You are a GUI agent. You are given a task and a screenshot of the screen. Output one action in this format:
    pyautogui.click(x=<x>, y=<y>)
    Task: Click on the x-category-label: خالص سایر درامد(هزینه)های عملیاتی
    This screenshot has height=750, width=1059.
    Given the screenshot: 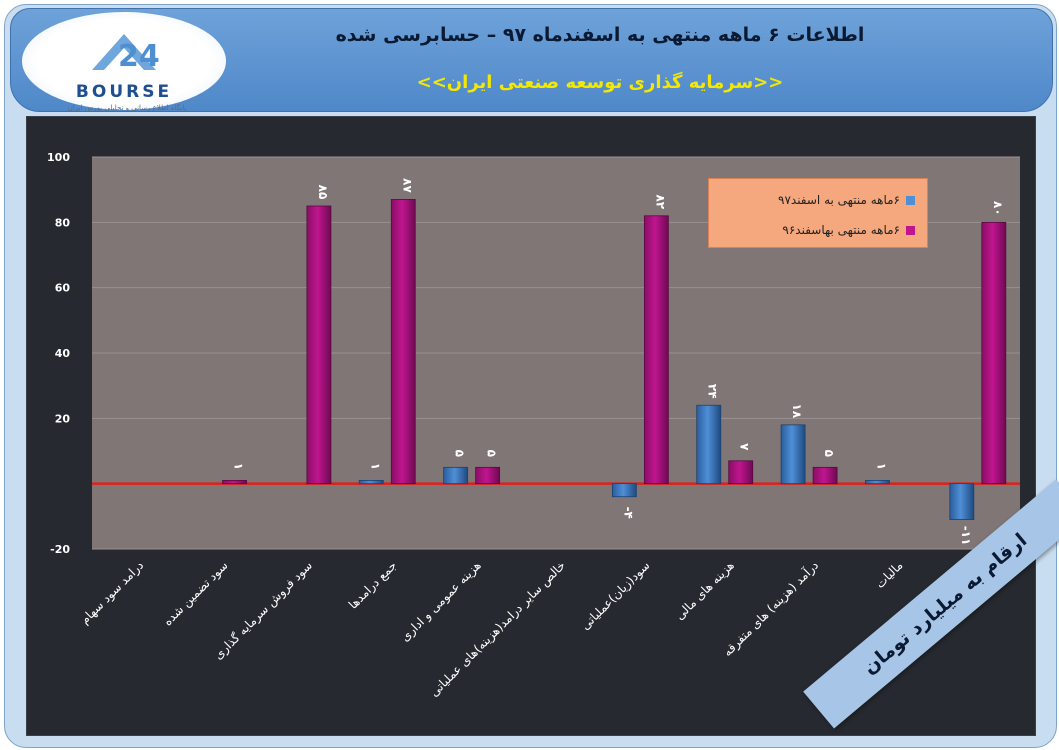 What is the action you would take?
    pyautogui.click(x=498, y=629)
    